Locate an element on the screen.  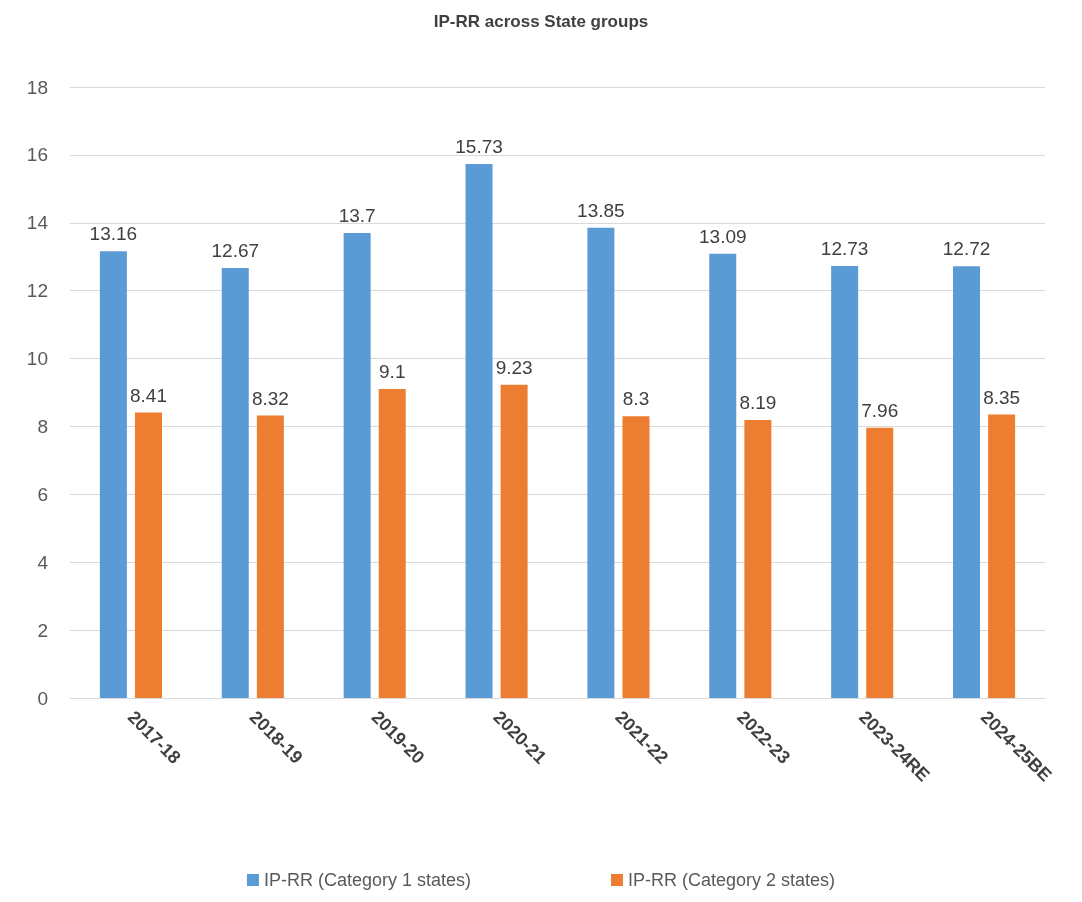
data-label: 13.09 is located at coordinates (722, 236).